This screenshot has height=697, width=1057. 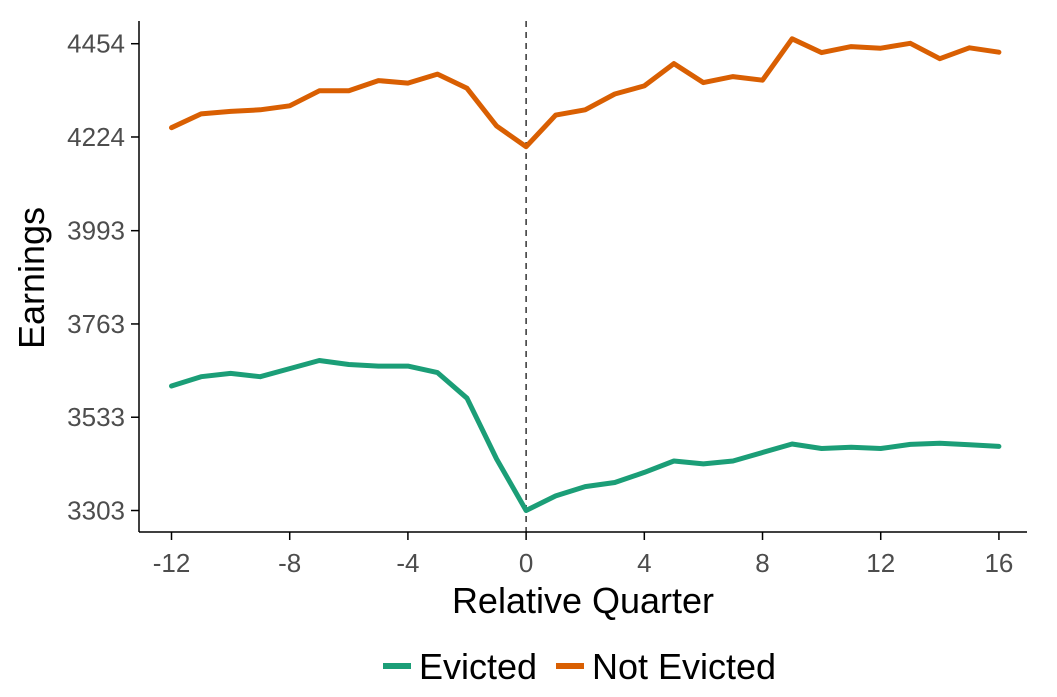 What do you see at coordinates (407, 563) in the screenshot?
I see `x-tick-label: -4` at bounding box center [407, 563].